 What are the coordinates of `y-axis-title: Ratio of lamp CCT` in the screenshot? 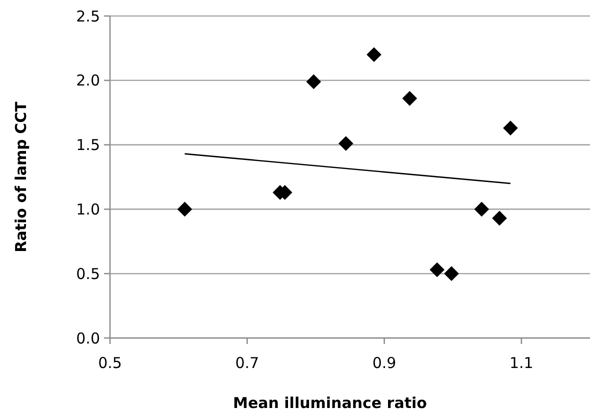 It's located at (21, 176).